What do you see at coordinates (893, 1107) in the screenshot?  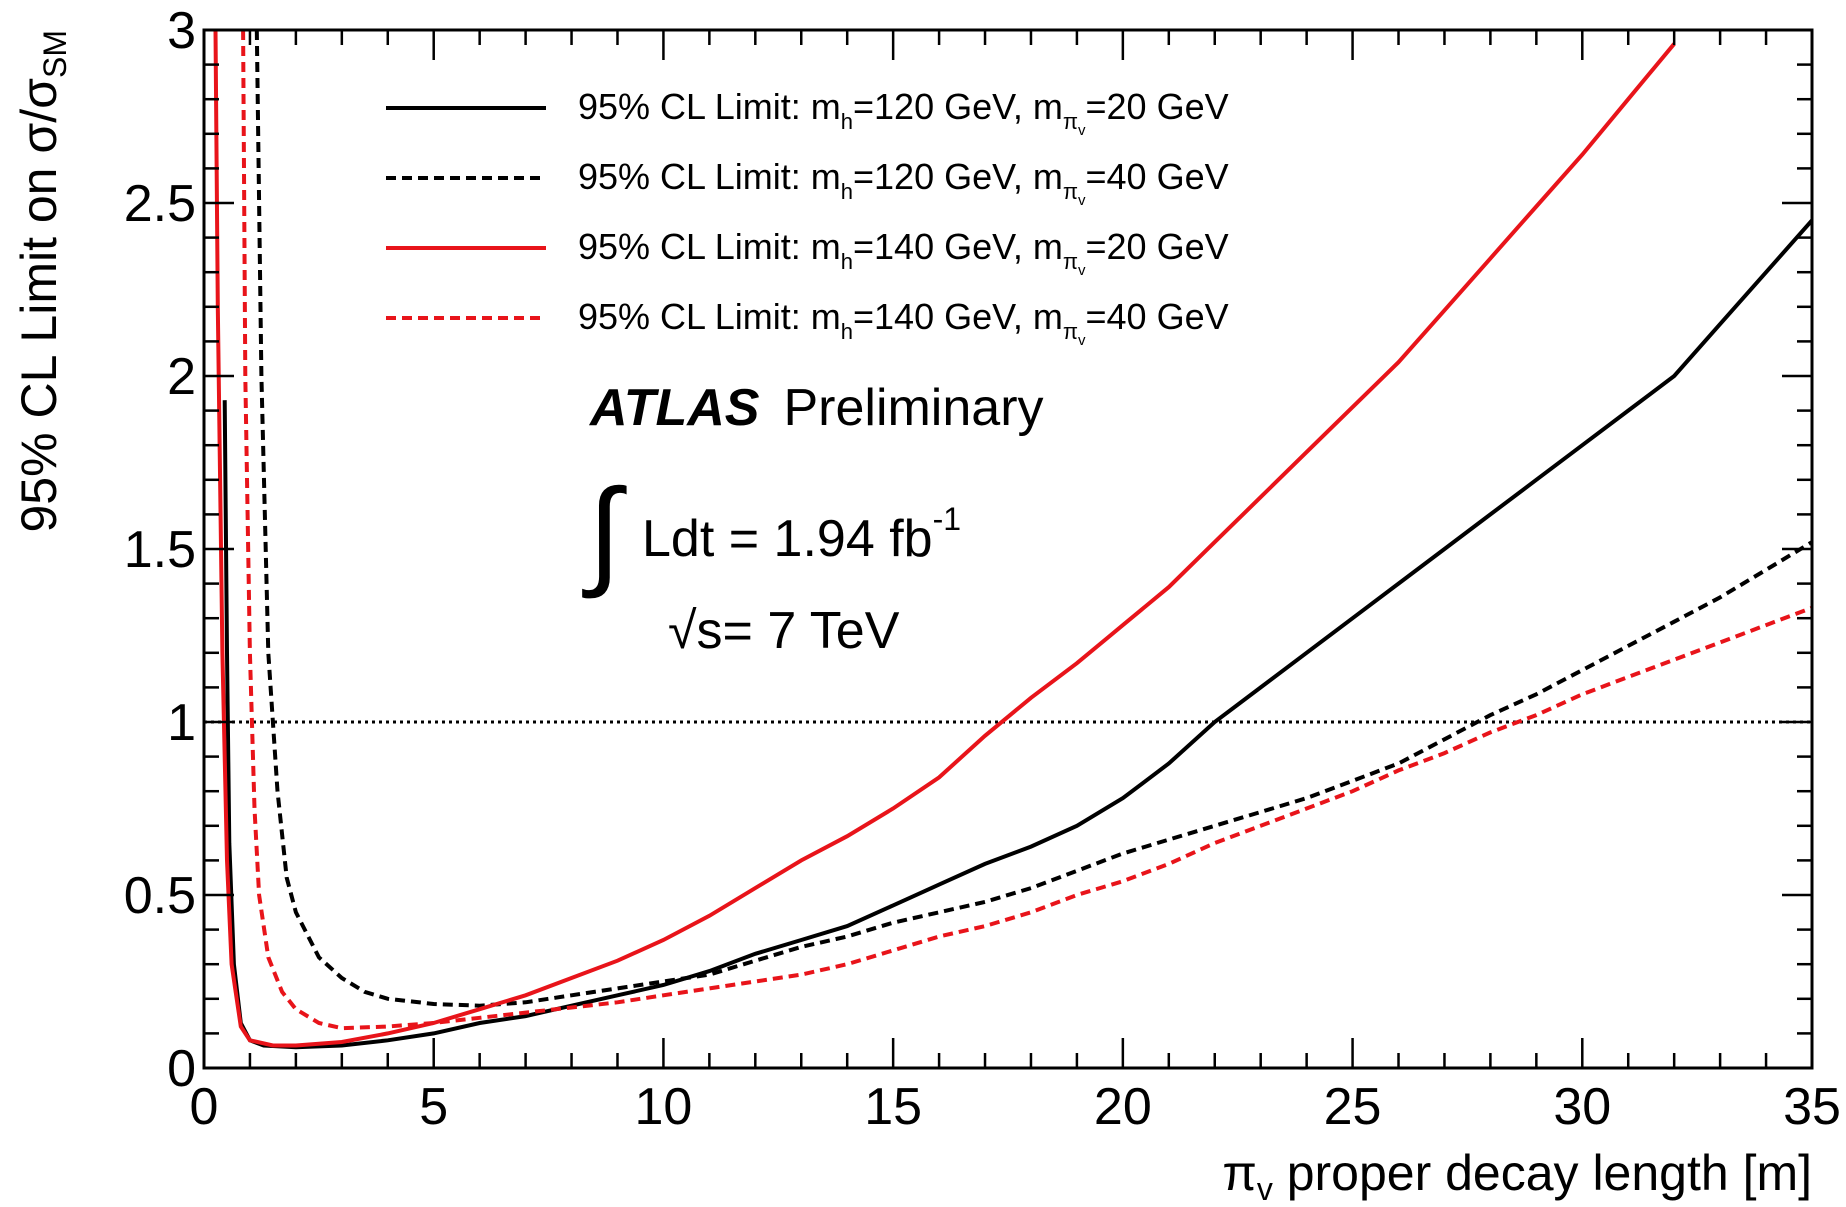 I see `x-tick-label: 15` at bounding box center [893, 1107].